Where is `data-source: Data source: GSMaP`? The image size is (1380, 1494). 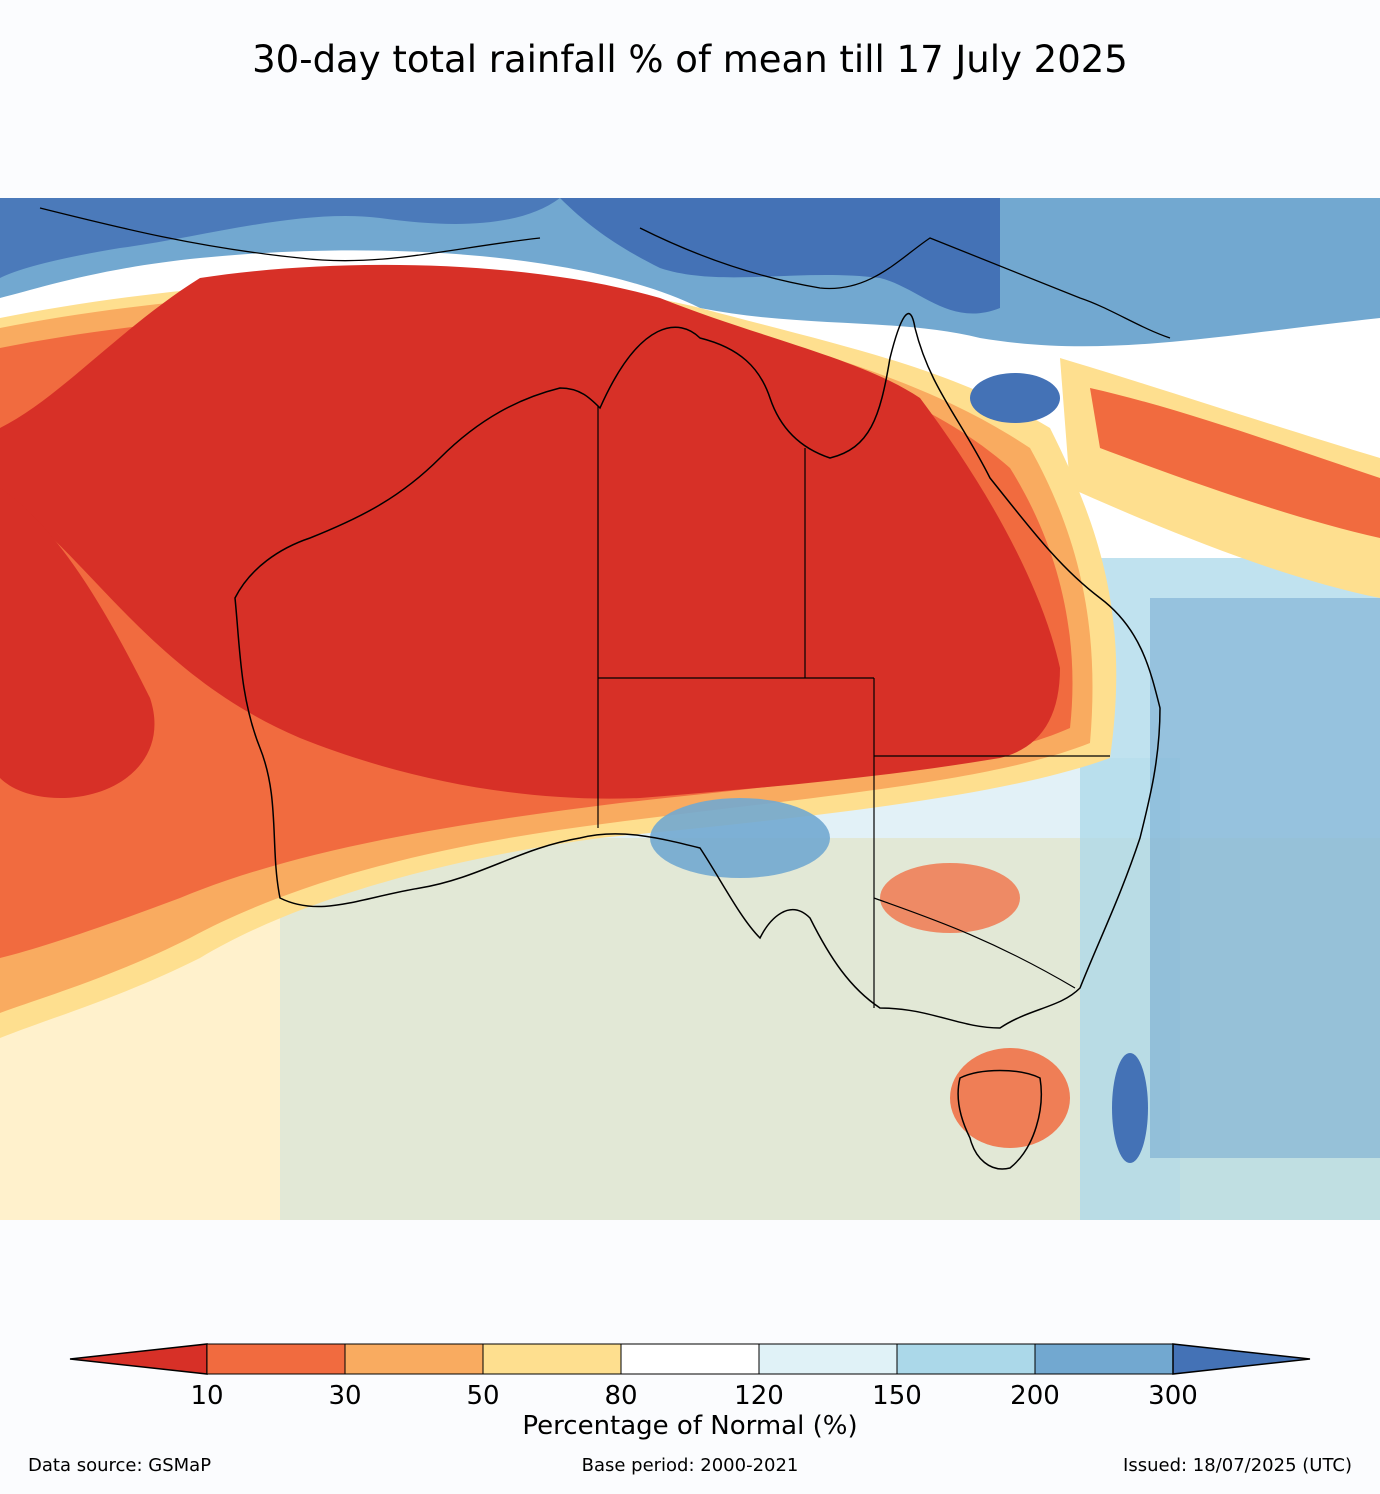
data-source: Data source: GSMaP is located at coordinates (120, 1465).